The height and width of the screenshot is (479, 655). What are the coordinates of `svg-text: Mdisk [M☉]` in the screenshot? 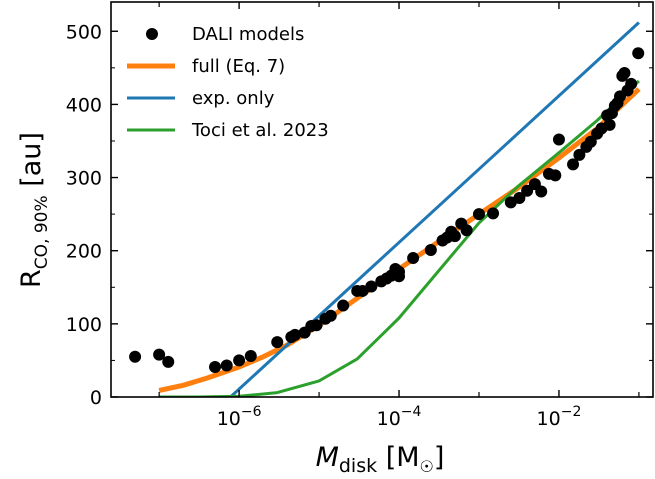 It's located at (380, 459).